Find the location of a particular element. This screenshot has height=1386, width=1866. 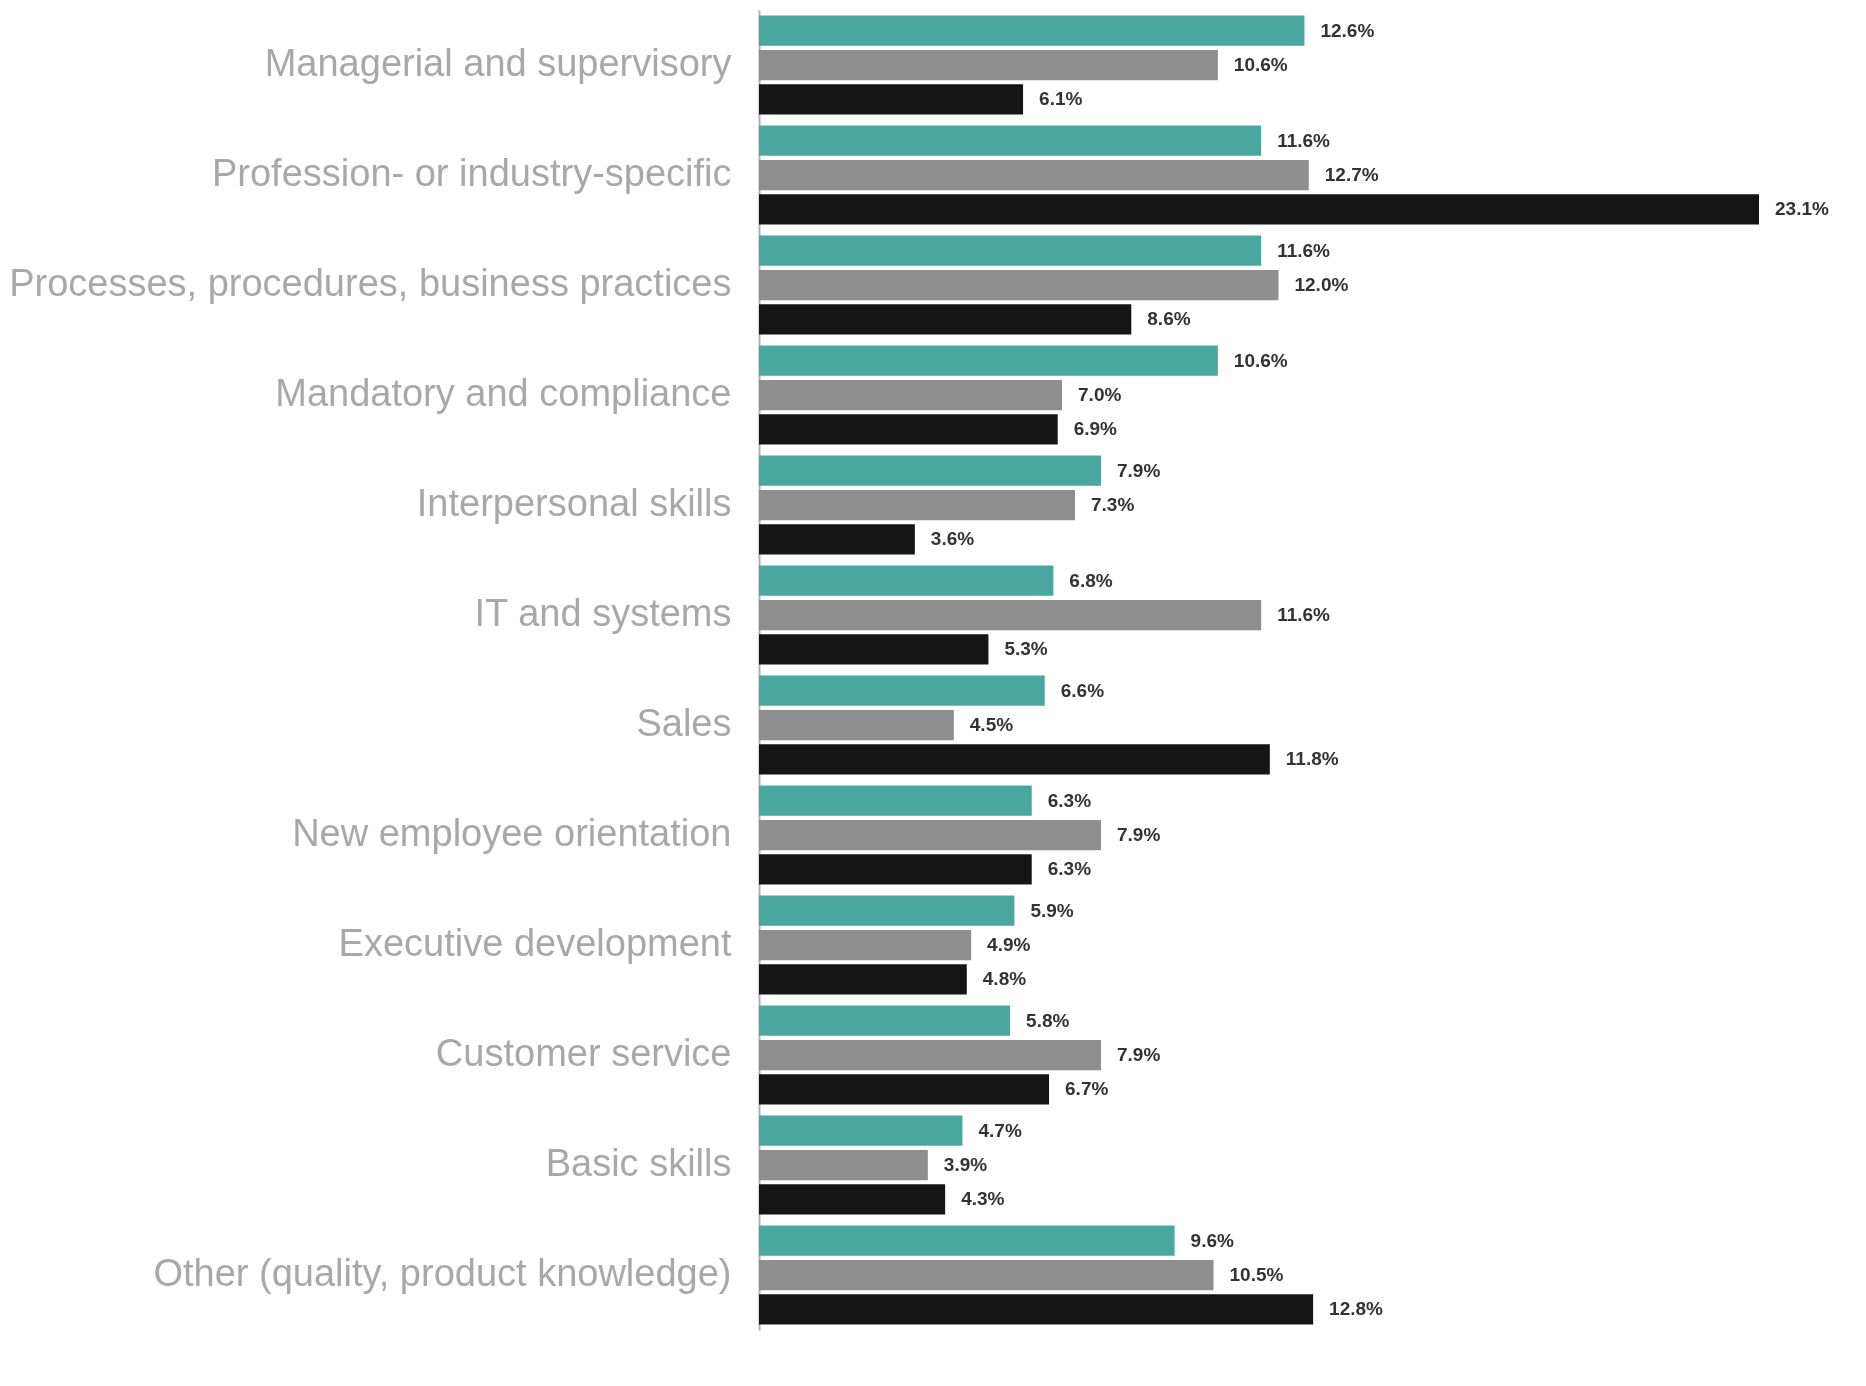

data-label: 6.1% is located at coordinates (1061, 99).